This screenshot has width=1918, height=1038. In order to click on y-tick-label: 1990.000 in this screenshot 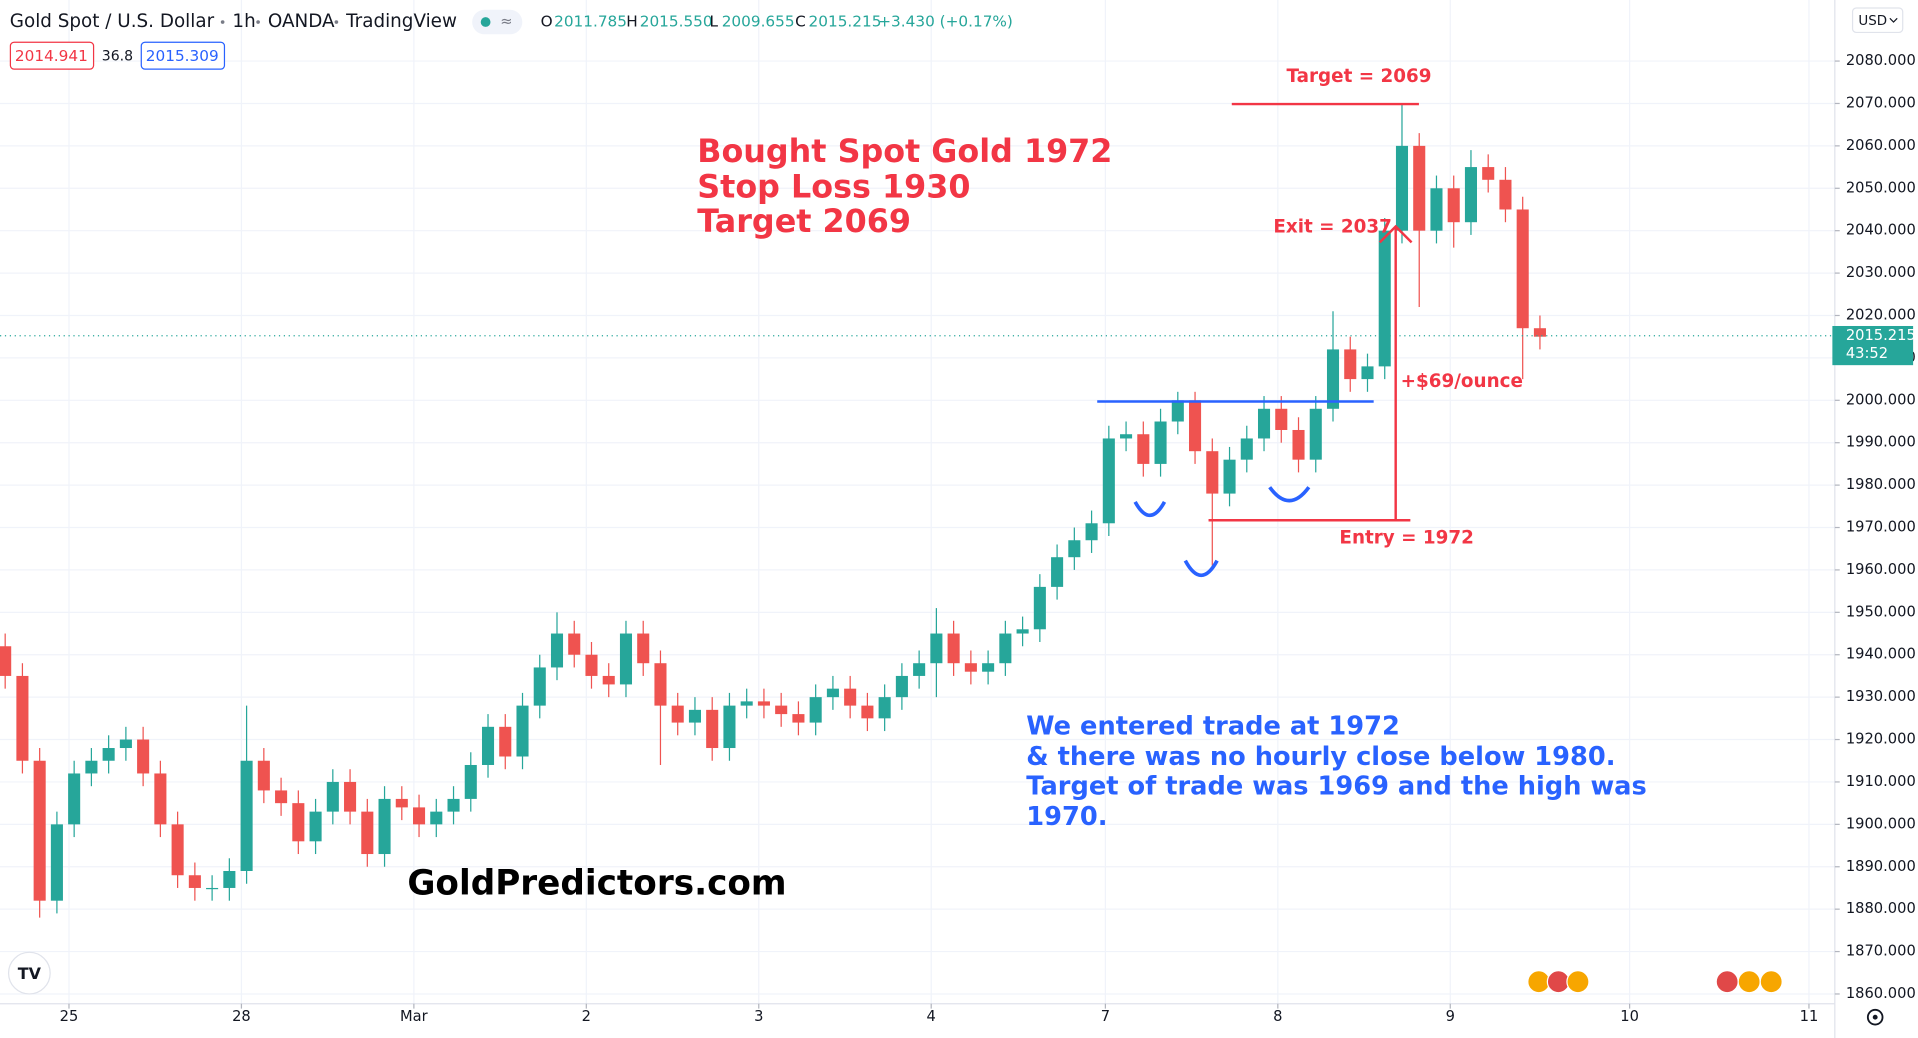, I will do `click(1881, 442)`.